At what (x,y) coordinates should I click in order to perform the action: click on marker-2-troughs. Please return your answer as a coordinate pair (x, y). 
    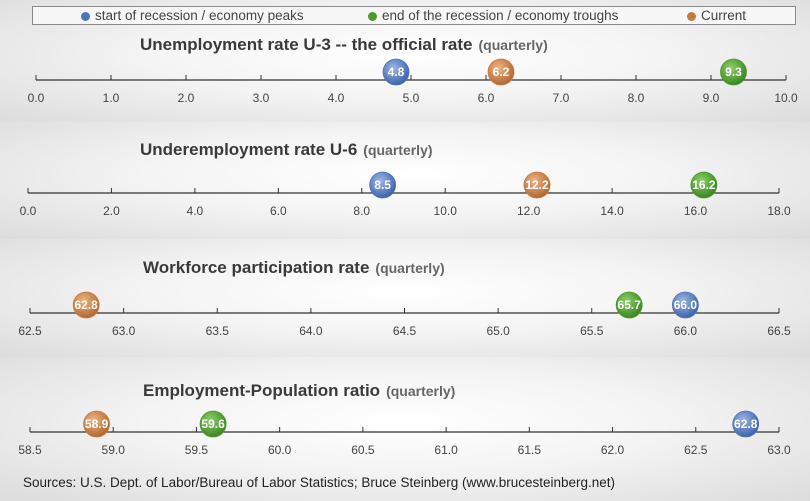
    Looking at the image, I should click on (704, 185).